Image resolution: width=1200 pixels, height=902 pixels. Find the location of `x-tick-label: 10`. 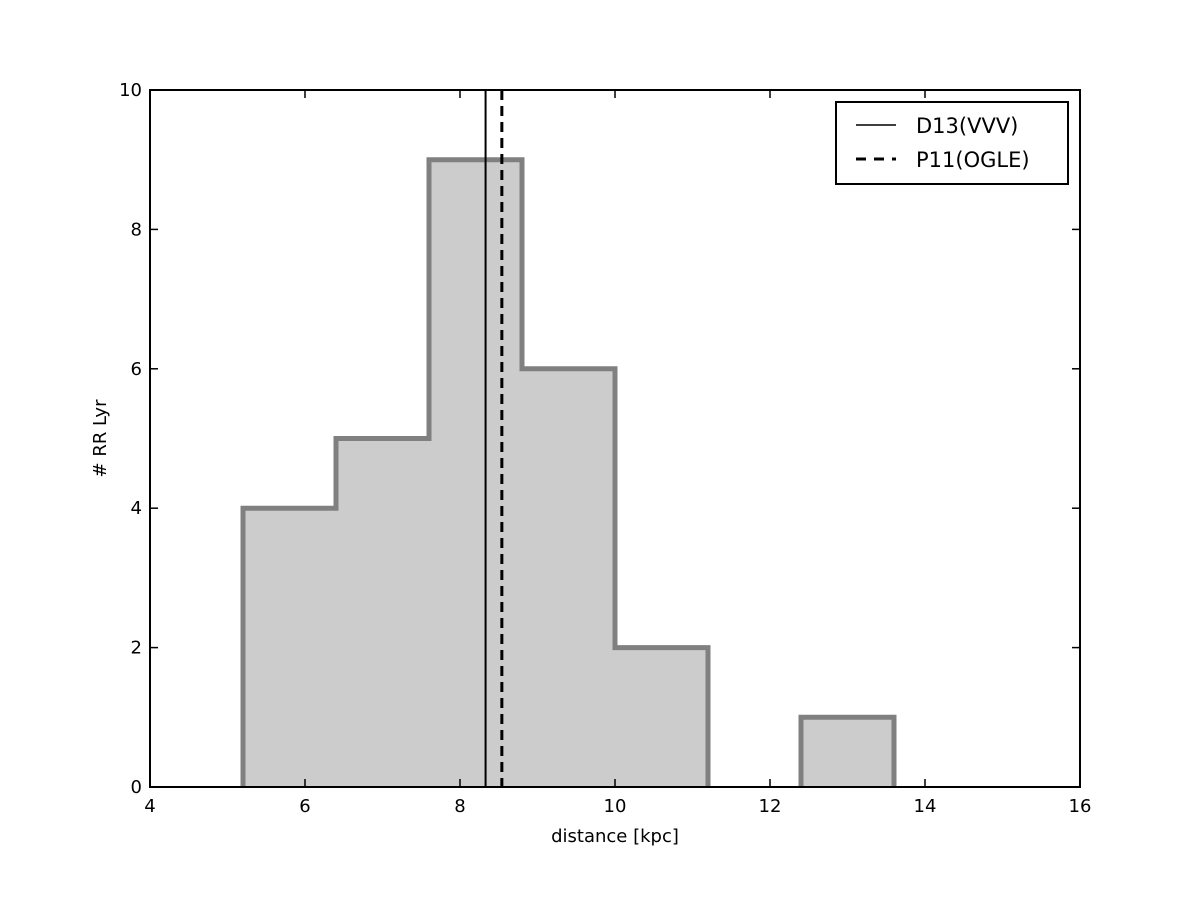

x-tick-label: 10 is located at coordinates (615, 806).